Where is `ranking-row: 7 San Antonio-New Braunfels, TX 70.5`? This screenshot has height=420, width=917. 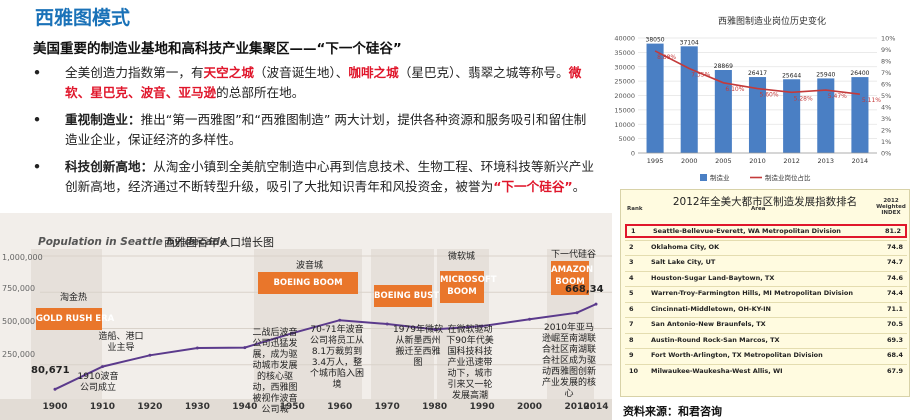
ranking-row: 7 San Antonio-New Braunfels, TX 70.5 is located at coordinates (766, 324).